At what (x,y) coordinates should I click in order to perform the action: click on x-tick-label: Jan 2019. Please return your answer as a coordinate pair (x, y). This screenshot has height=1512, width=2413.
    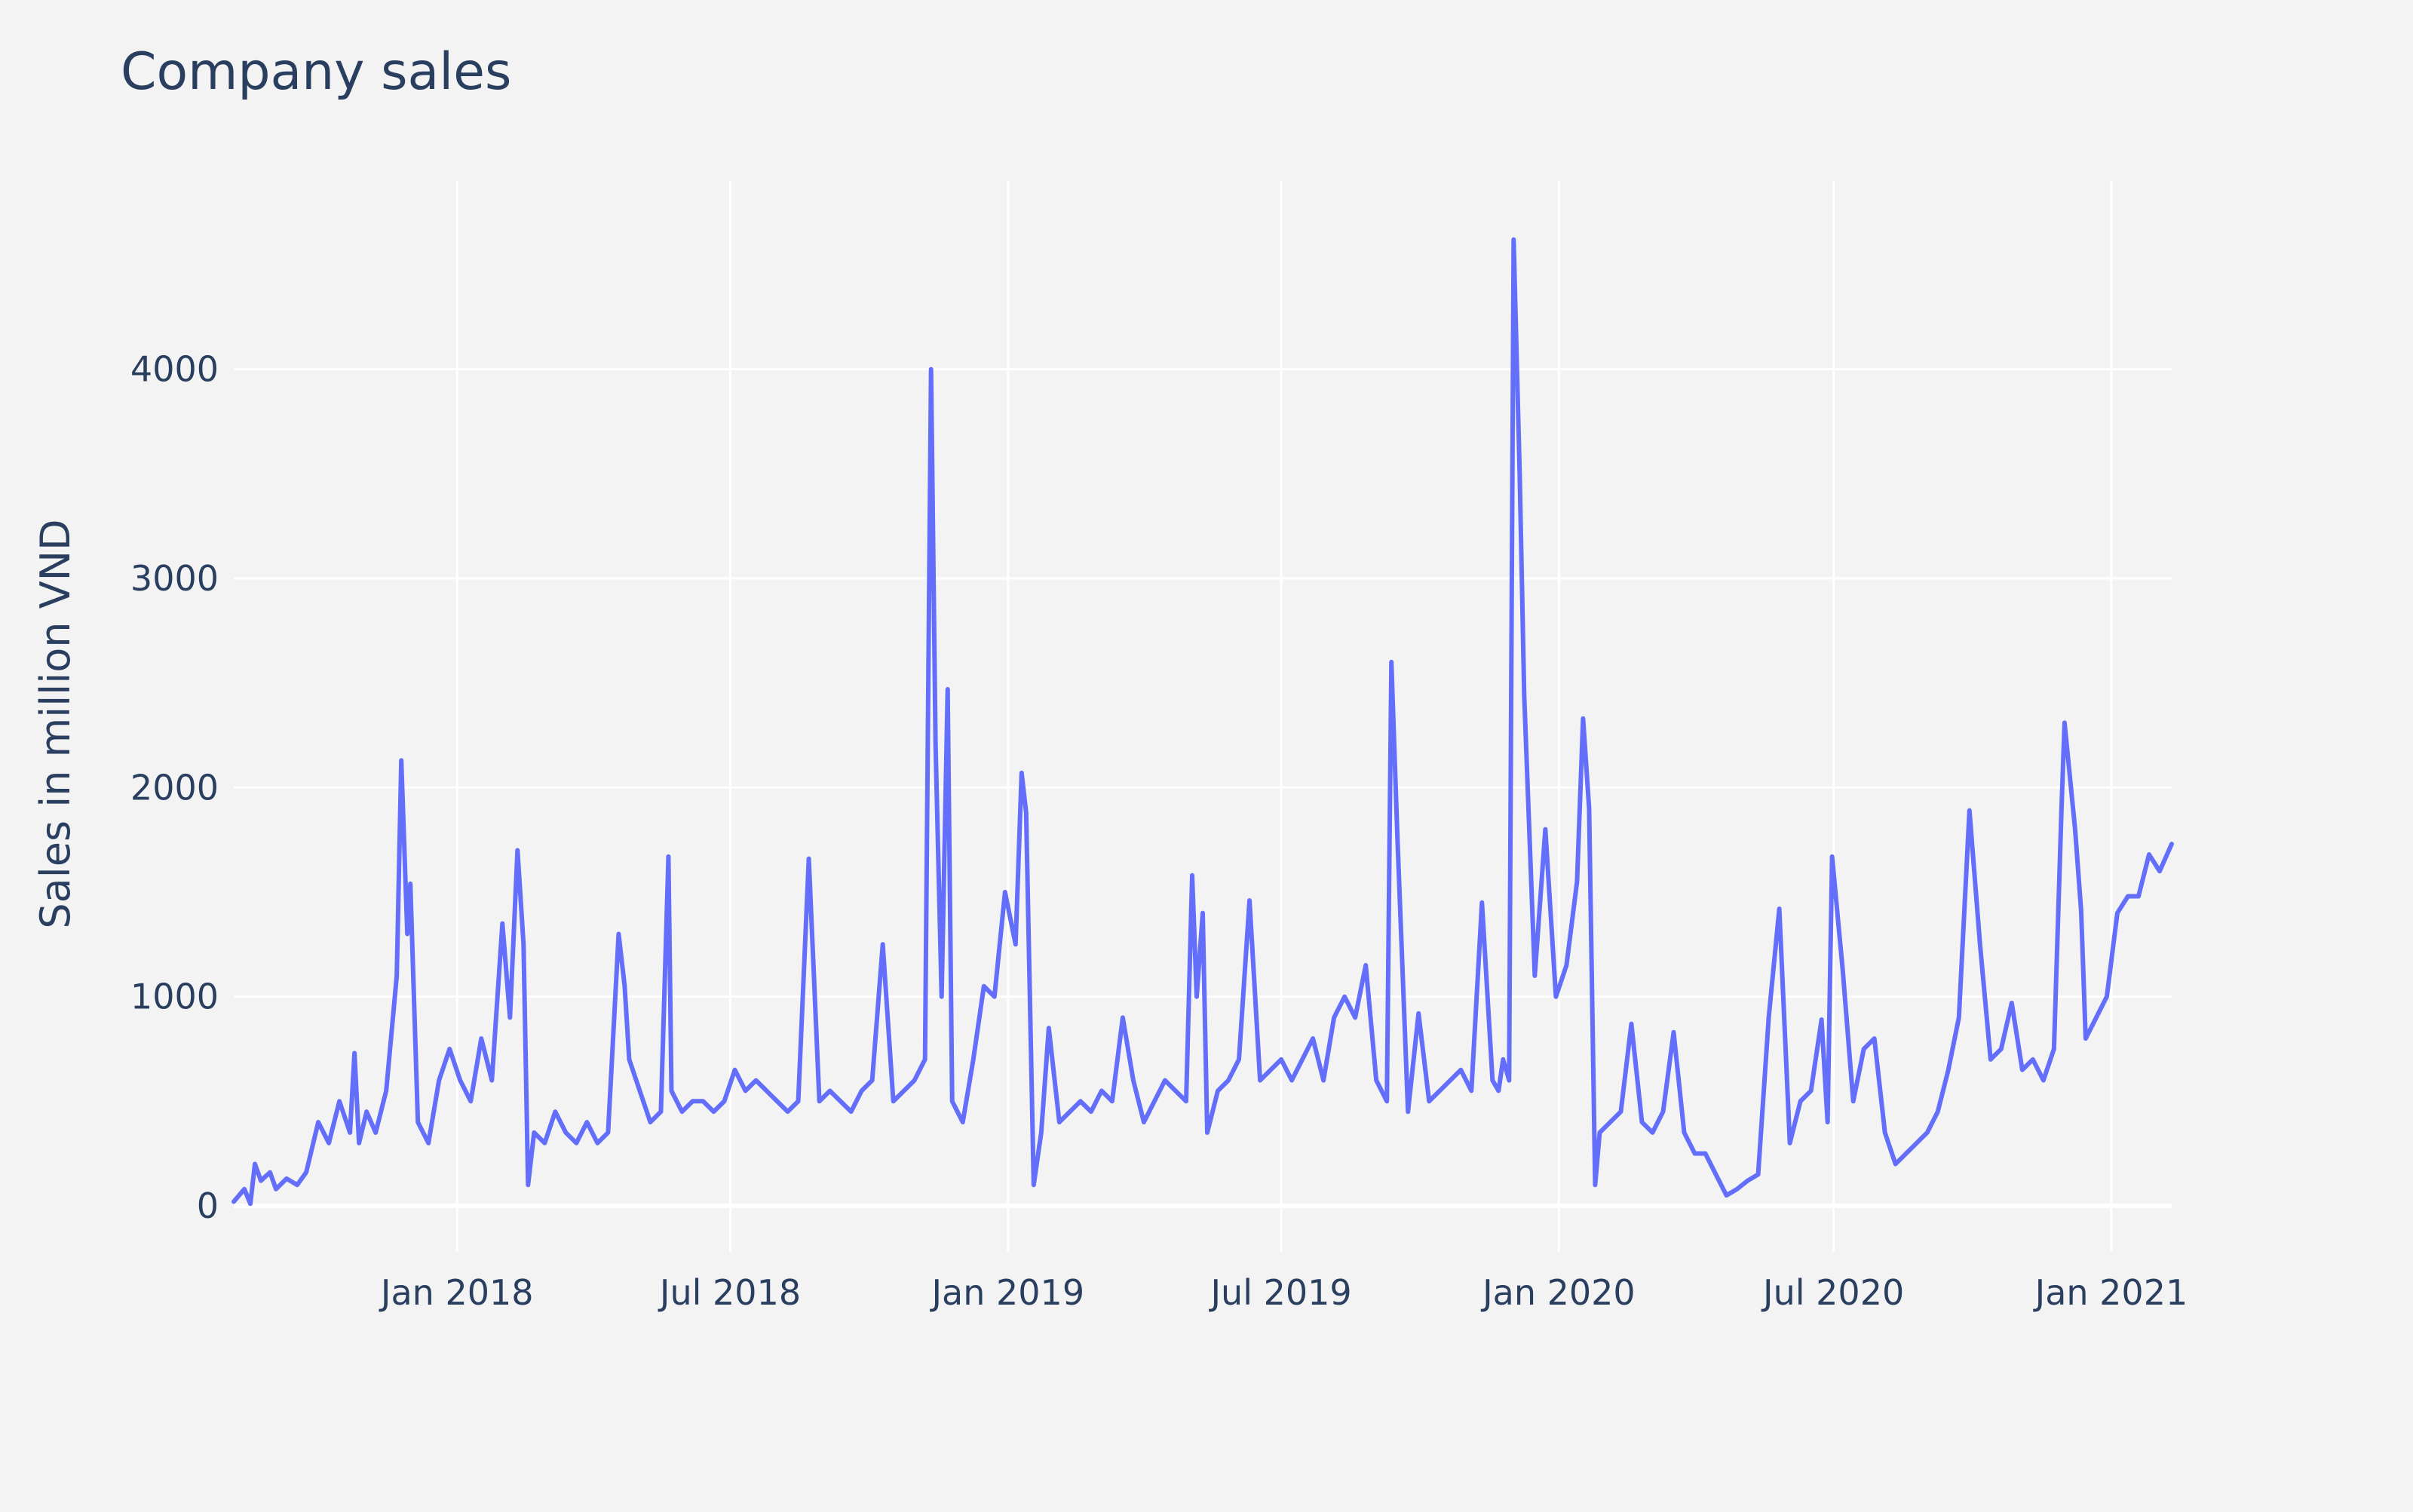
    Looking at the image, I should click on (1006, 1292).